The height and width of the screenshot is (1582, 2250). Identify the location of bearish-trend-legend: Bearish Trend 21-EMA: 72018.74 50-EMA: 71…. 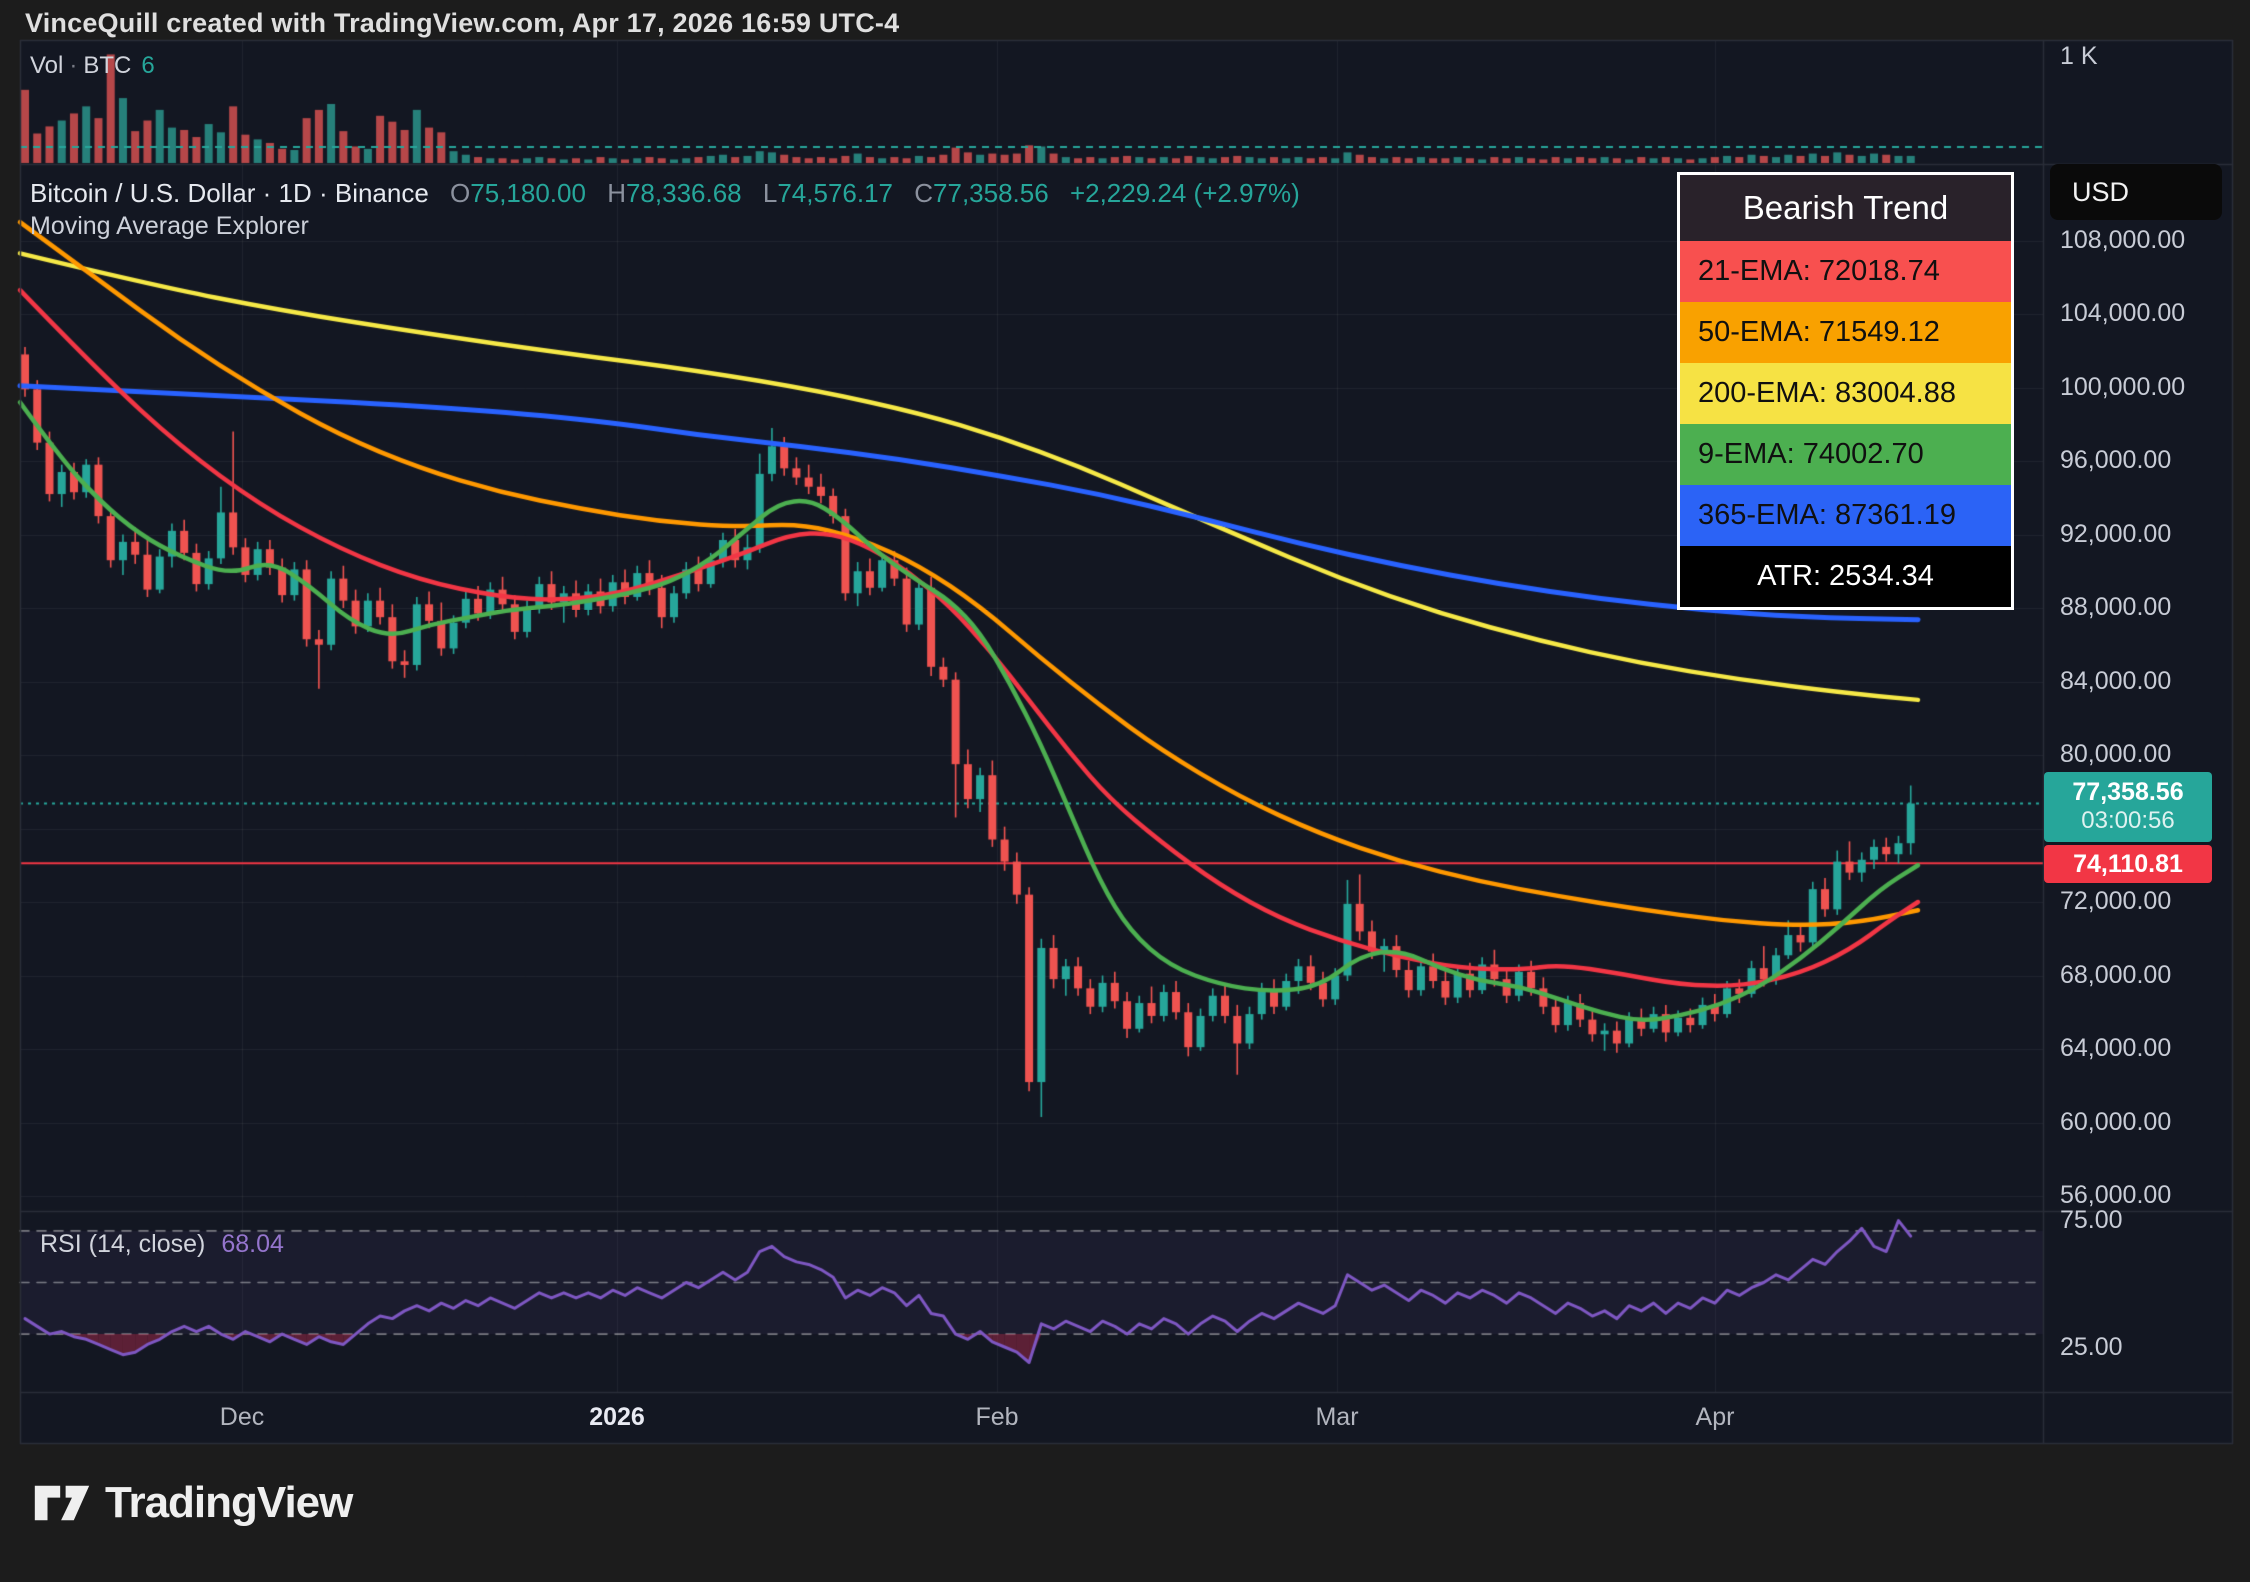
(1845, 391).